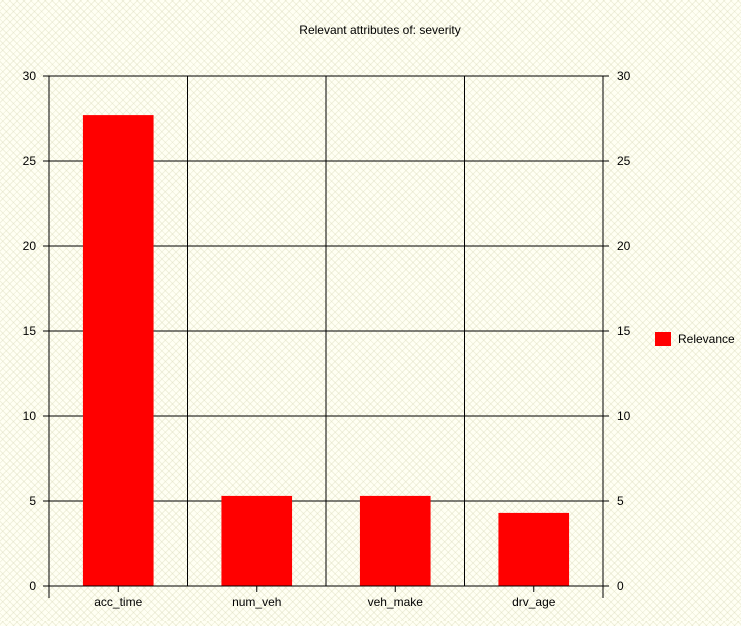  I want to click on x-tick-label: num_veh, so click(256, 602).